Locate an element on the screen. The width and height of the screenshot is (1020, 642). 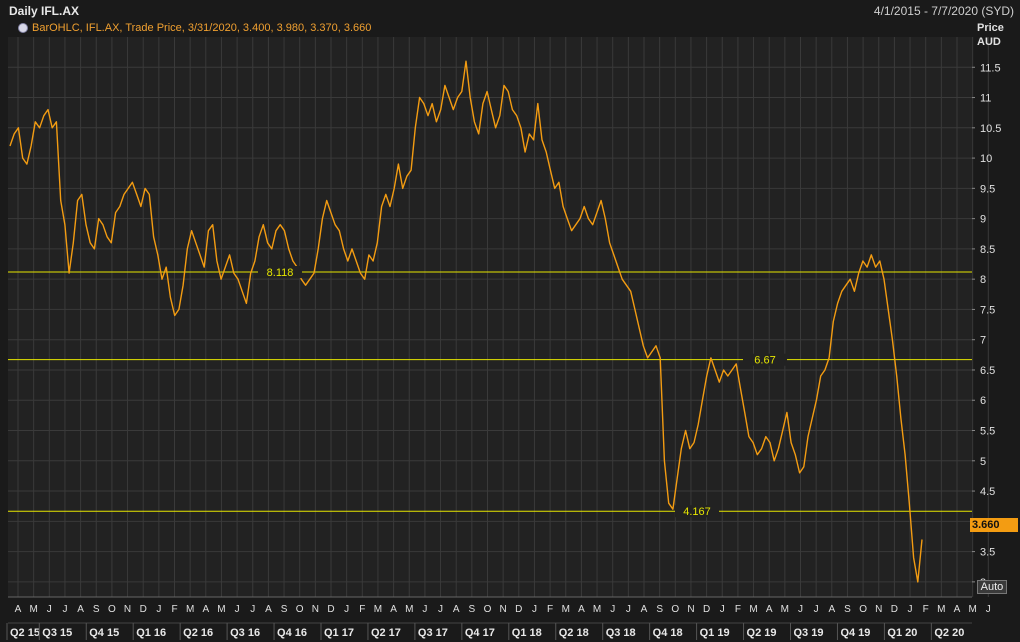
level-label: 8.118 is located at coordinates (280, 273).